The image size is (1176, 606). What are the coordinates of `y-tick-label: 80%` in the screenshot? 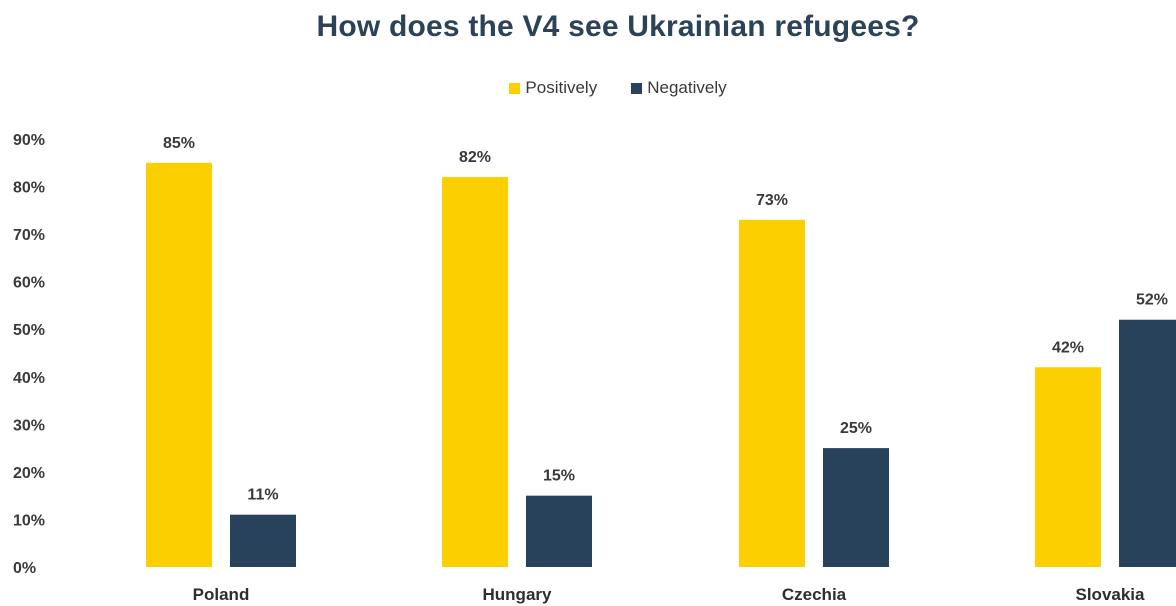 It's located at (29, 188).